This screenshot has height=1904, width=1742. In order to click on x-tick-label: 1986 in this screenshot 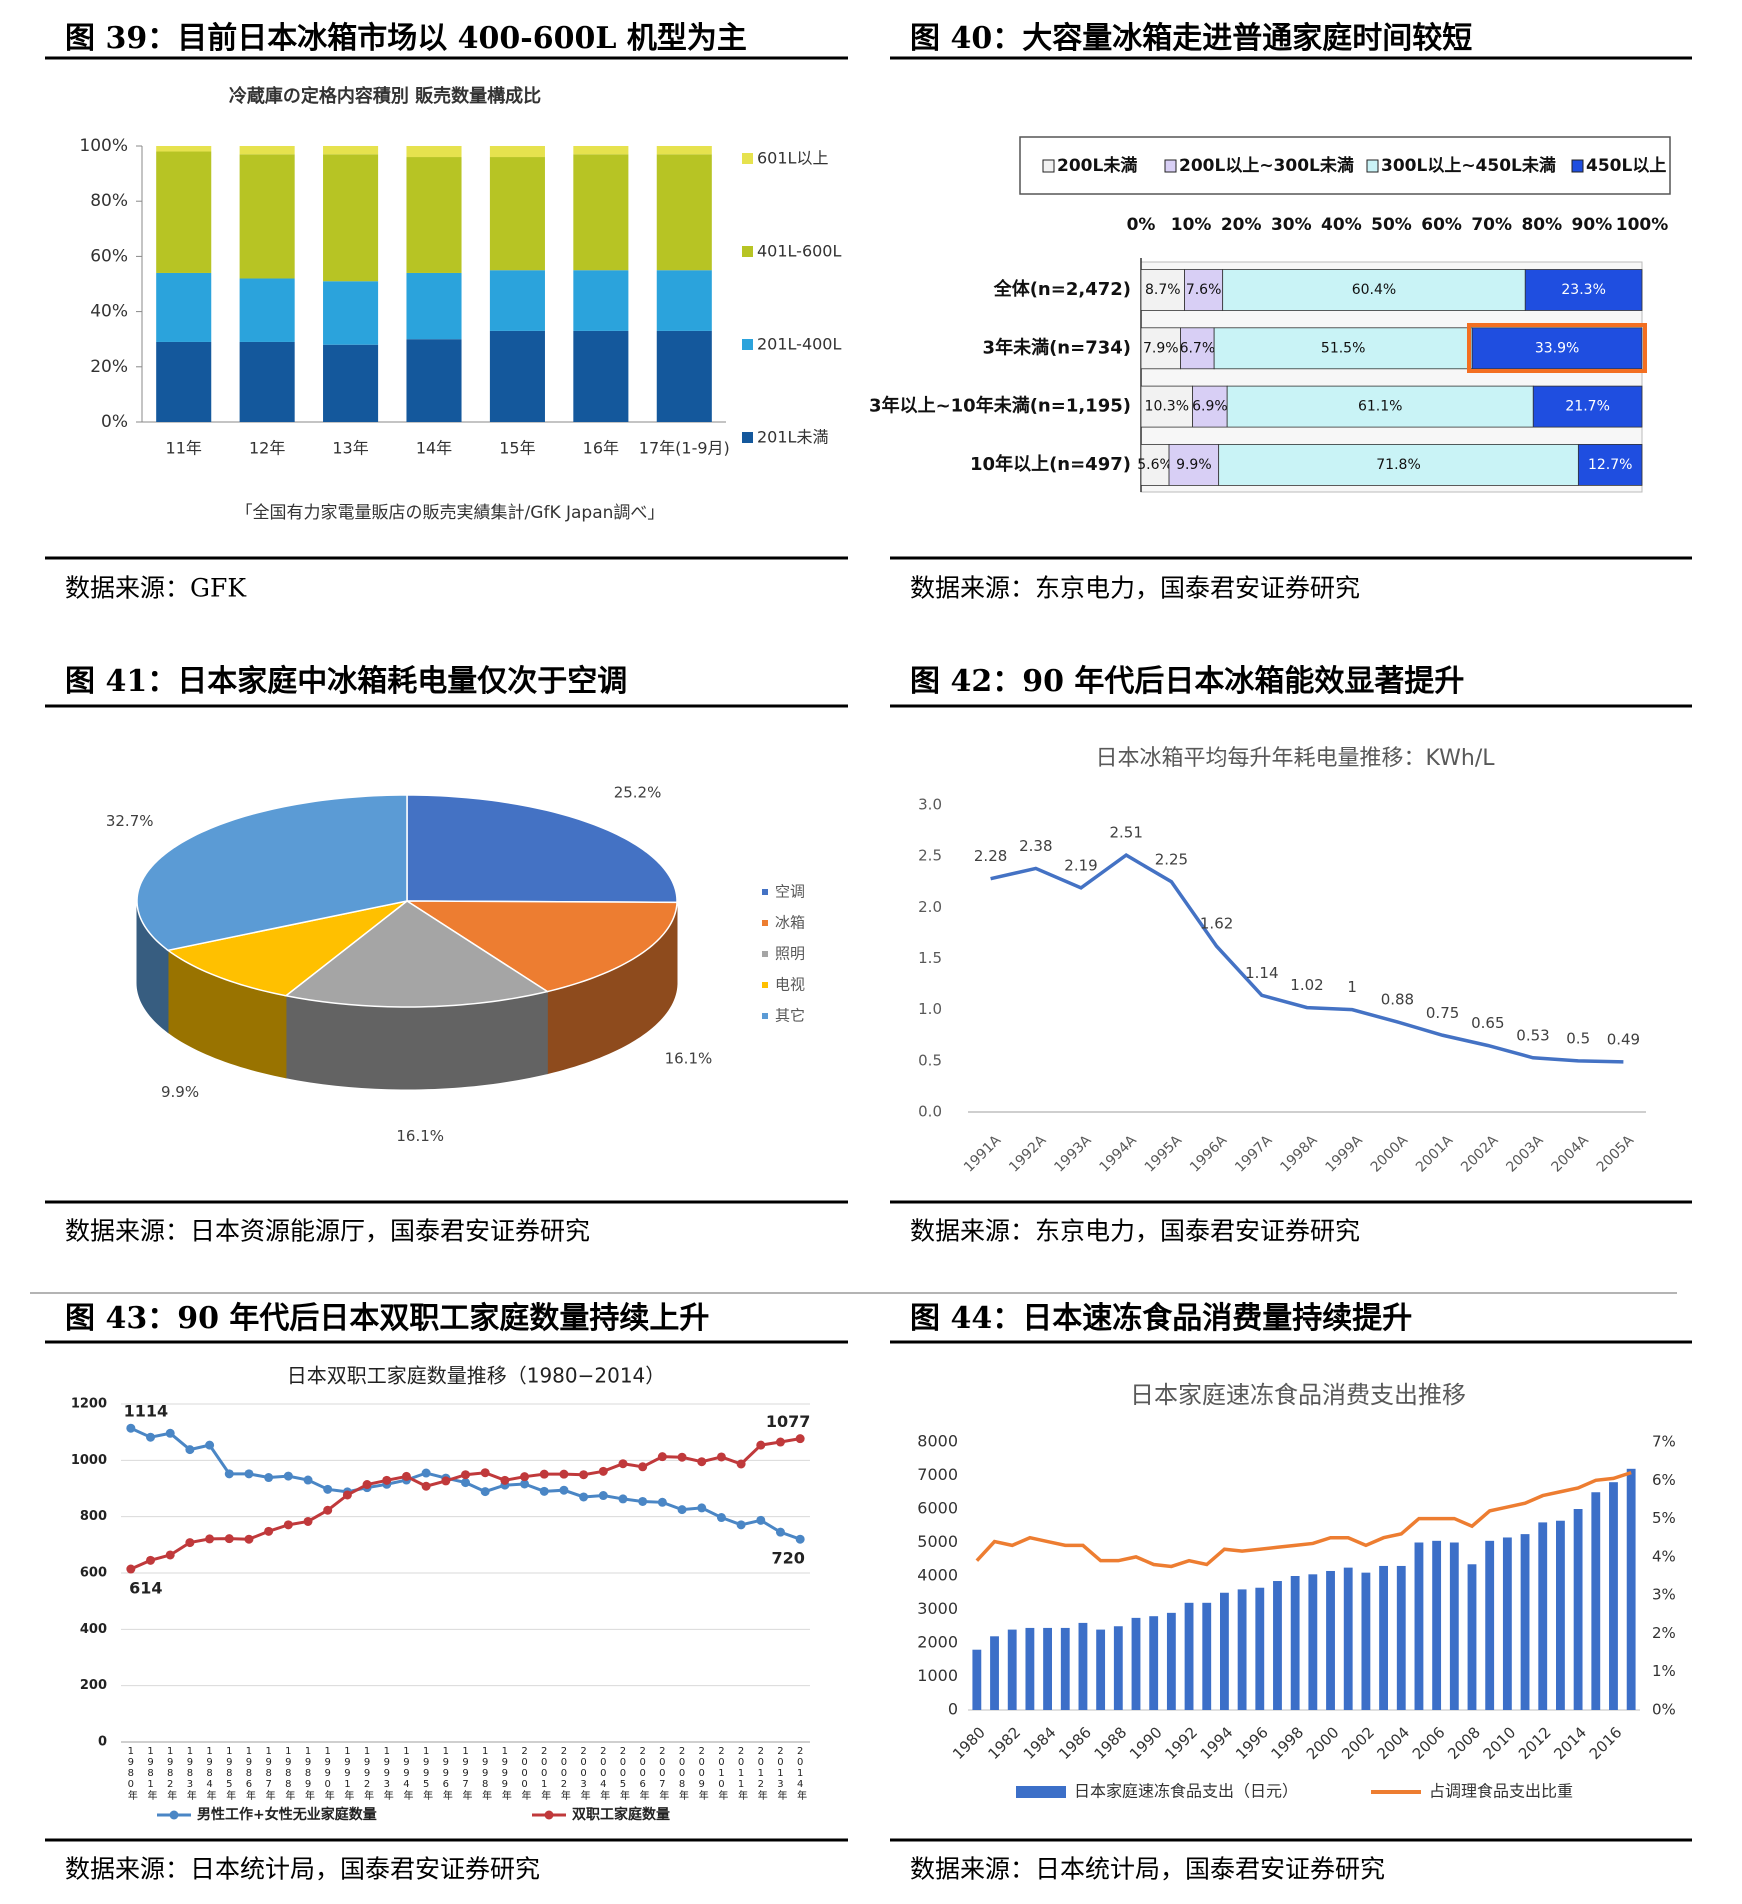, I will do `click(1075, 1743)`.